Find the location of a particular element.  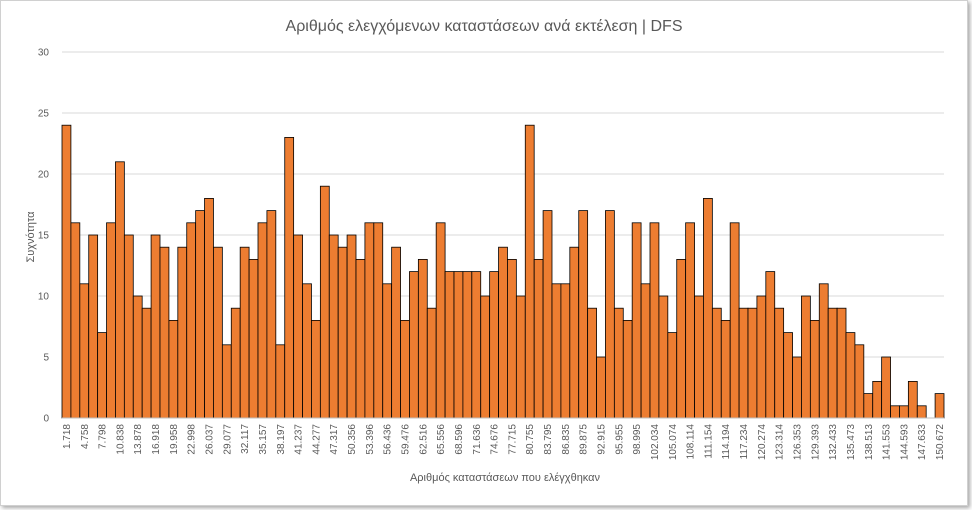

x-tick-label: 114.194 is located at coordinates (726, 442).